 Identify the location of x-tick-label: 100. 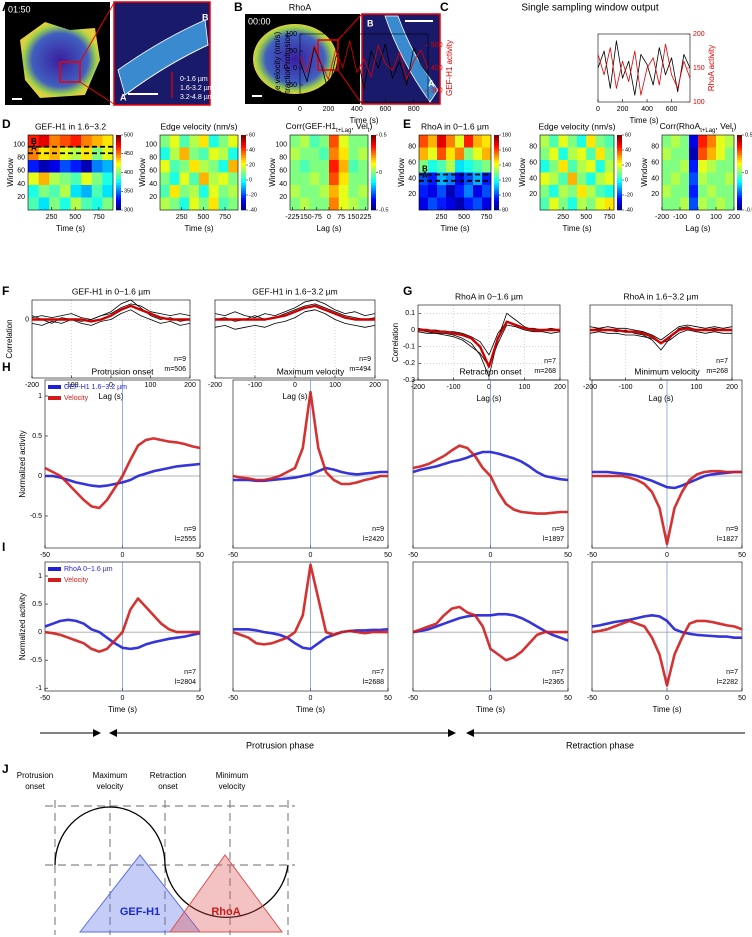
(697, 387).